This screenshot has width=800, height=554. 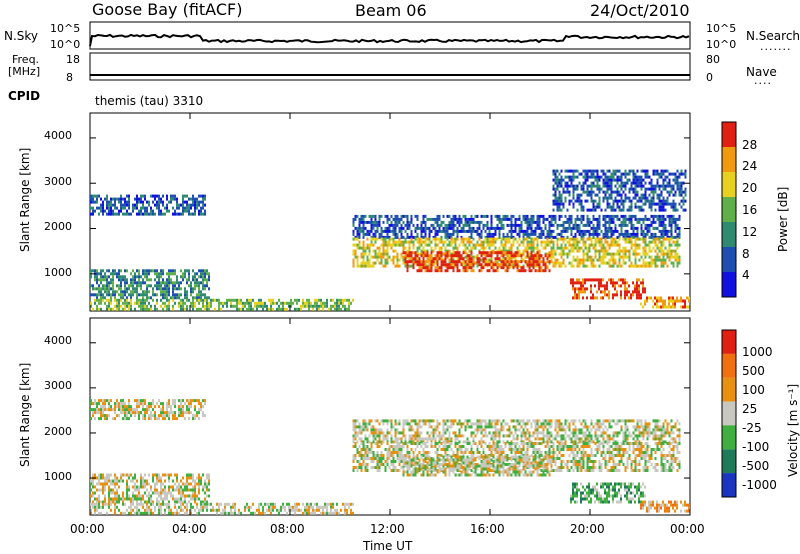 I want to click on nsky-tick-top: 10^5, so click(x=65, y=28).